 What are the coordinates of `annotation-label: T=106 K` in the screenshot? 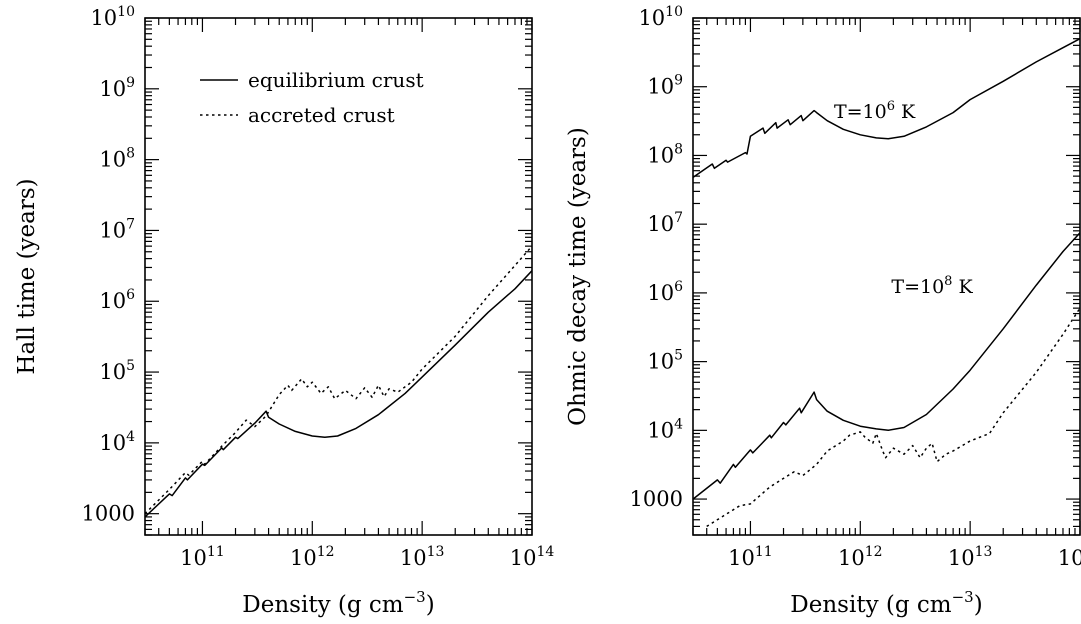 It's located at (875, 111).